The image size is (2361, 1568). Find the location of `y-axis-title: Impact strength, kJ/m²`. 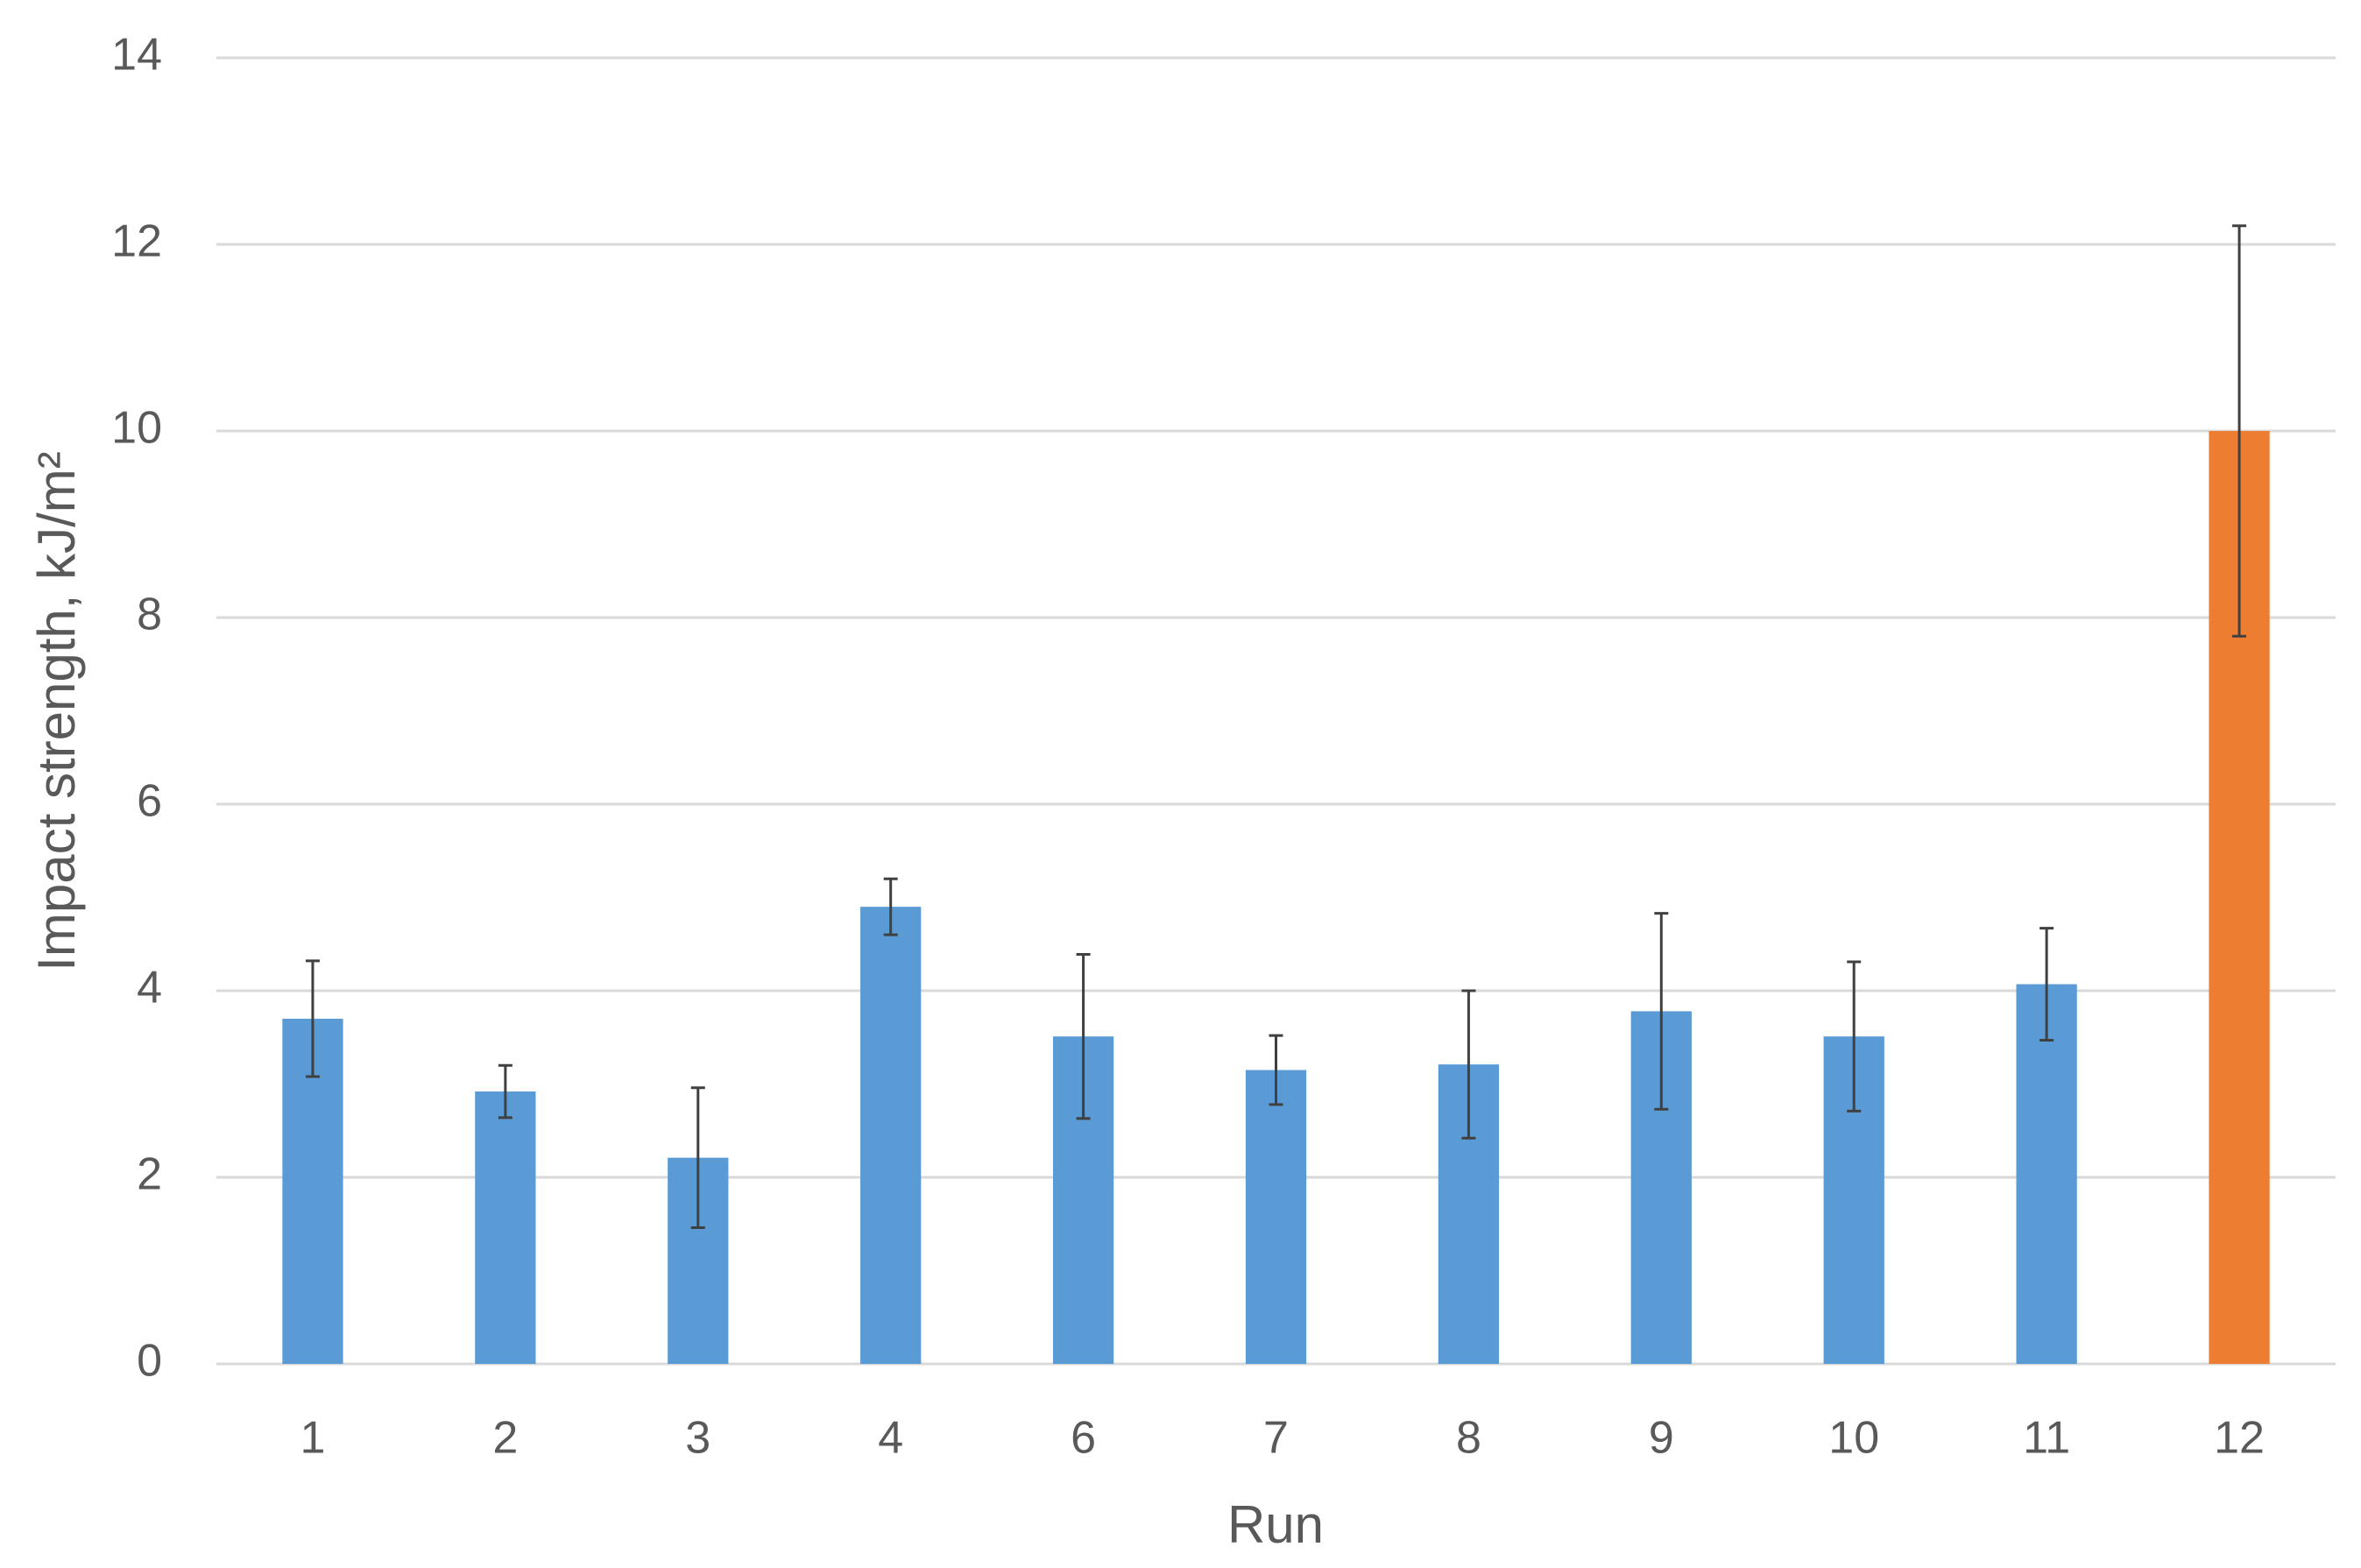

y-axis-title: Impact strength, kJ/m² is located at coordinates (57, 711).